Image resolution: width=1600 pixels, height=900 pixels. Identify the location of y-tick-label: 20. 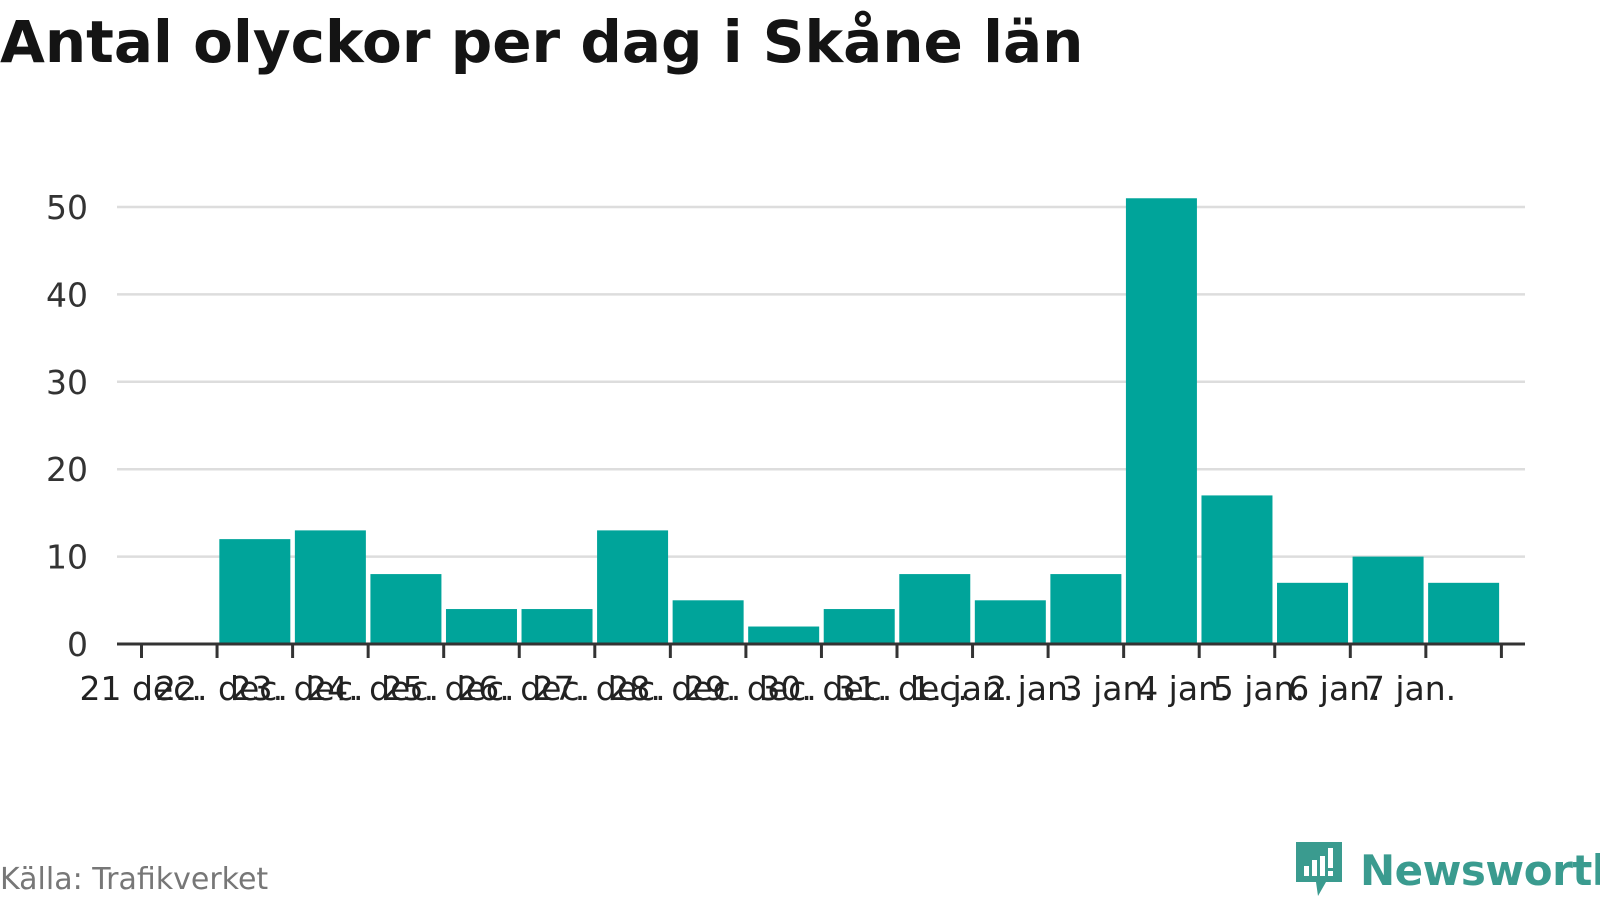
(67, 469).